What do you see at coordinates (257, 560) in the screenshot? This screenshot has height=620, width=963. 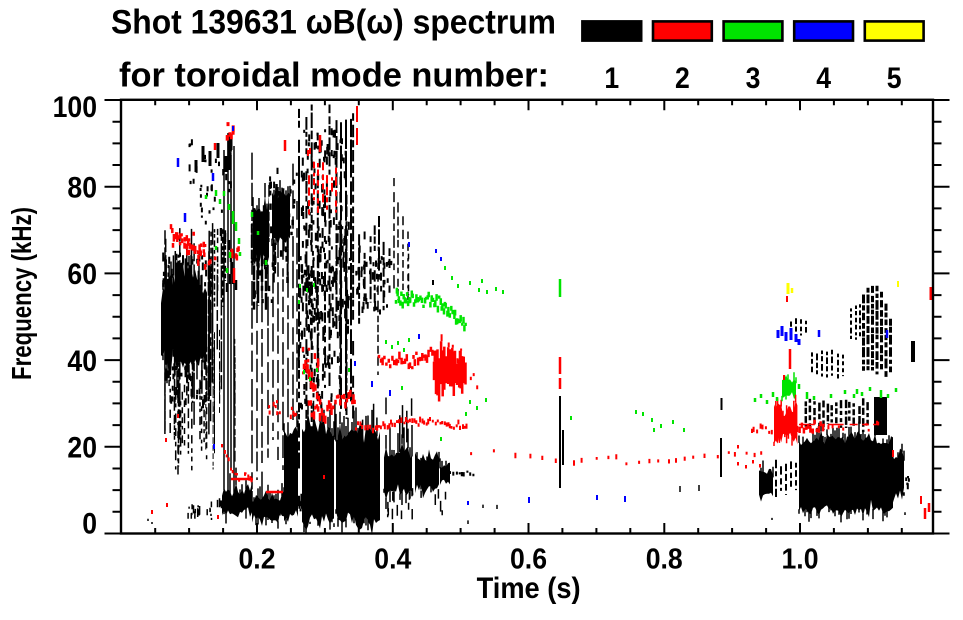 I see `svg-text: 0.2` at bounding box center [257, 560].